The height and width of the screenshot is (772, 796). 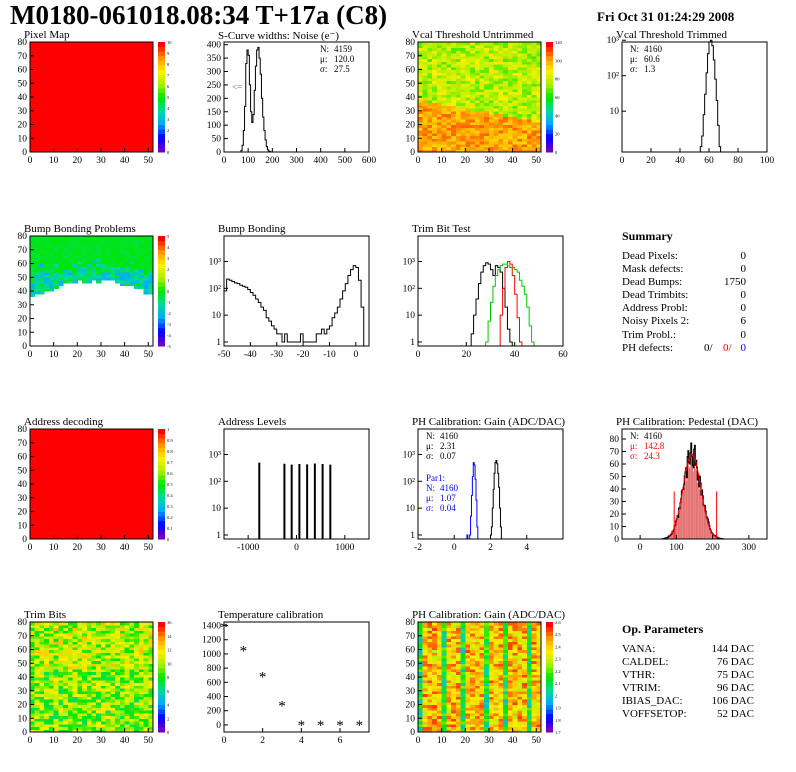 I want to click on x-tick-label: 100, so click(x=767, y=161).